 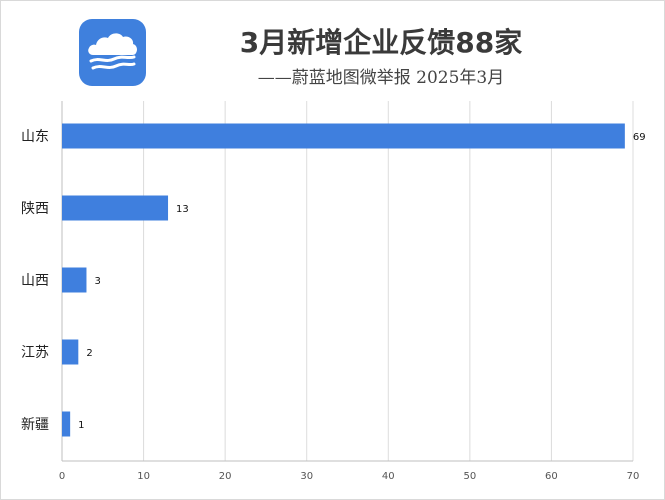 I want to click on category-label: 山东, so click(x=35, y=137).